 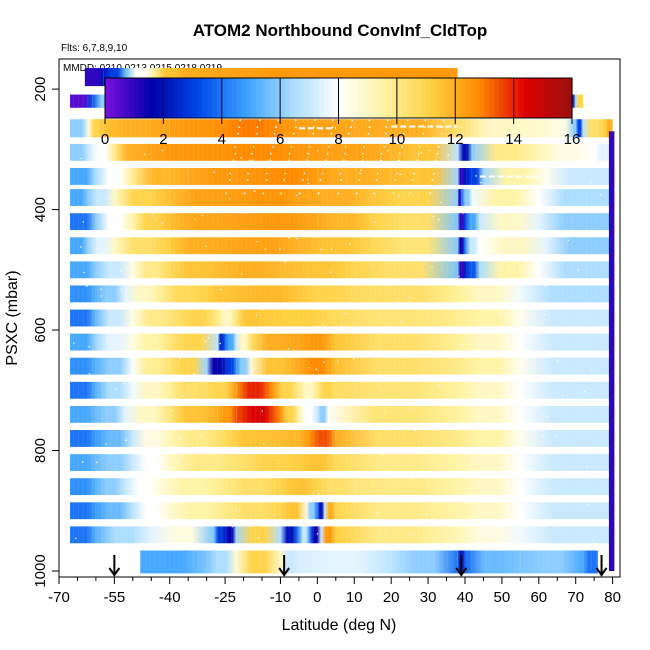 I want to click on x-tick-label: 70, so click(x=575, y=597).